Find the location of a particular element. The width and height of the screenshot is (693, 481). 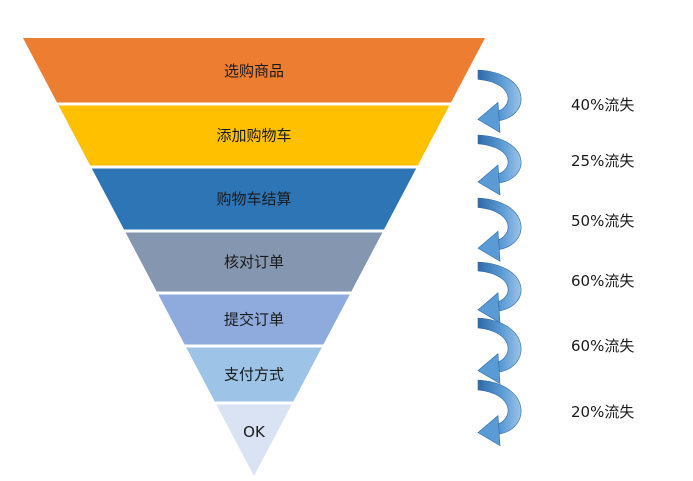

loss-label-3: 50%流失 is located at coordinates (602, 221).